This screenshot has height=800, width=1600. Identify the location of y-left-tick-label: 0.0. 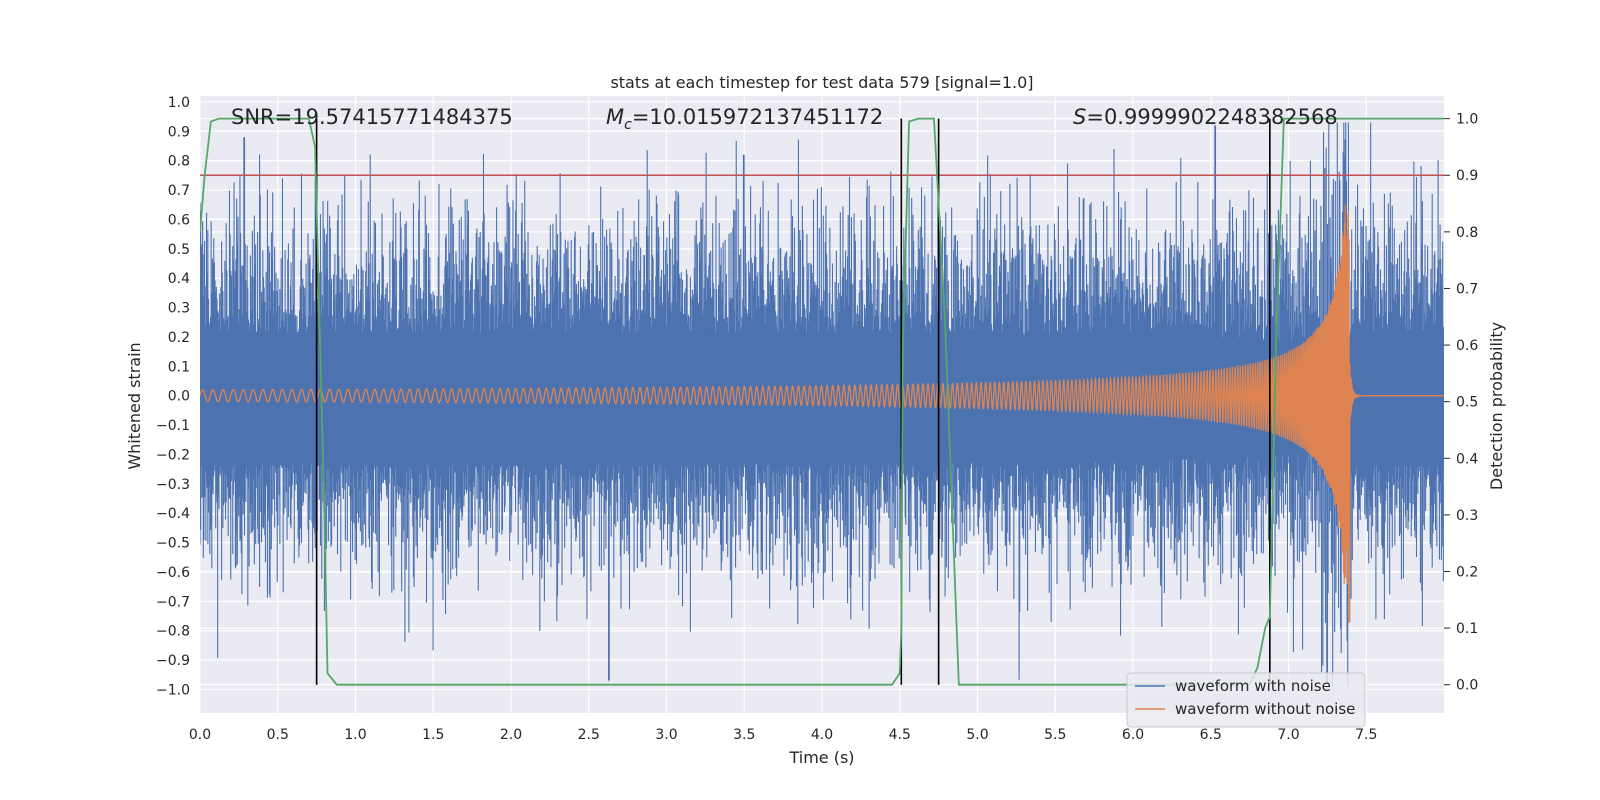
(179, 397).